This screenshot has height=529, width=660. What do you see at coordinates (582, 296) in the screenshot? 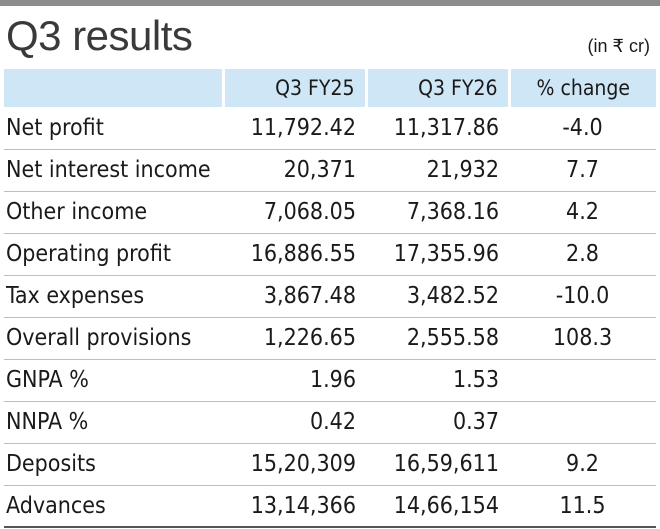
I see `value-pct-change: -10.0` at bounding box center [582, 296].